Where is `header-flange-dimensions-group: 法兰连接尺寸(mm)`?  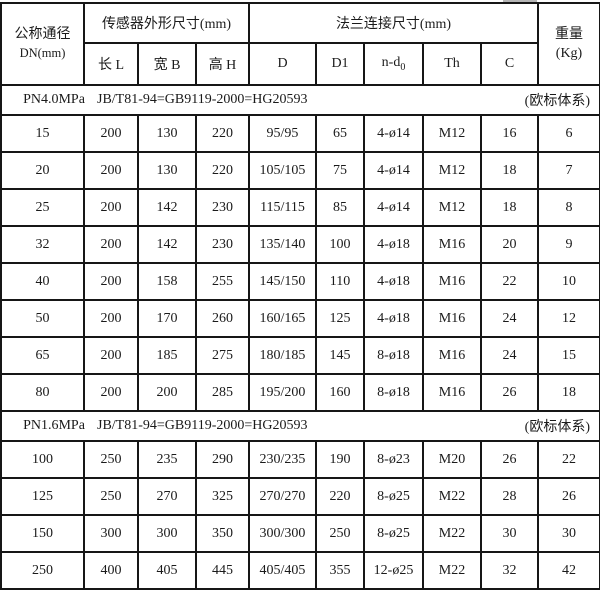 header-flange-dimensions-group: 法兰连接尺寸(mm) is located at coordinates (393, 23).